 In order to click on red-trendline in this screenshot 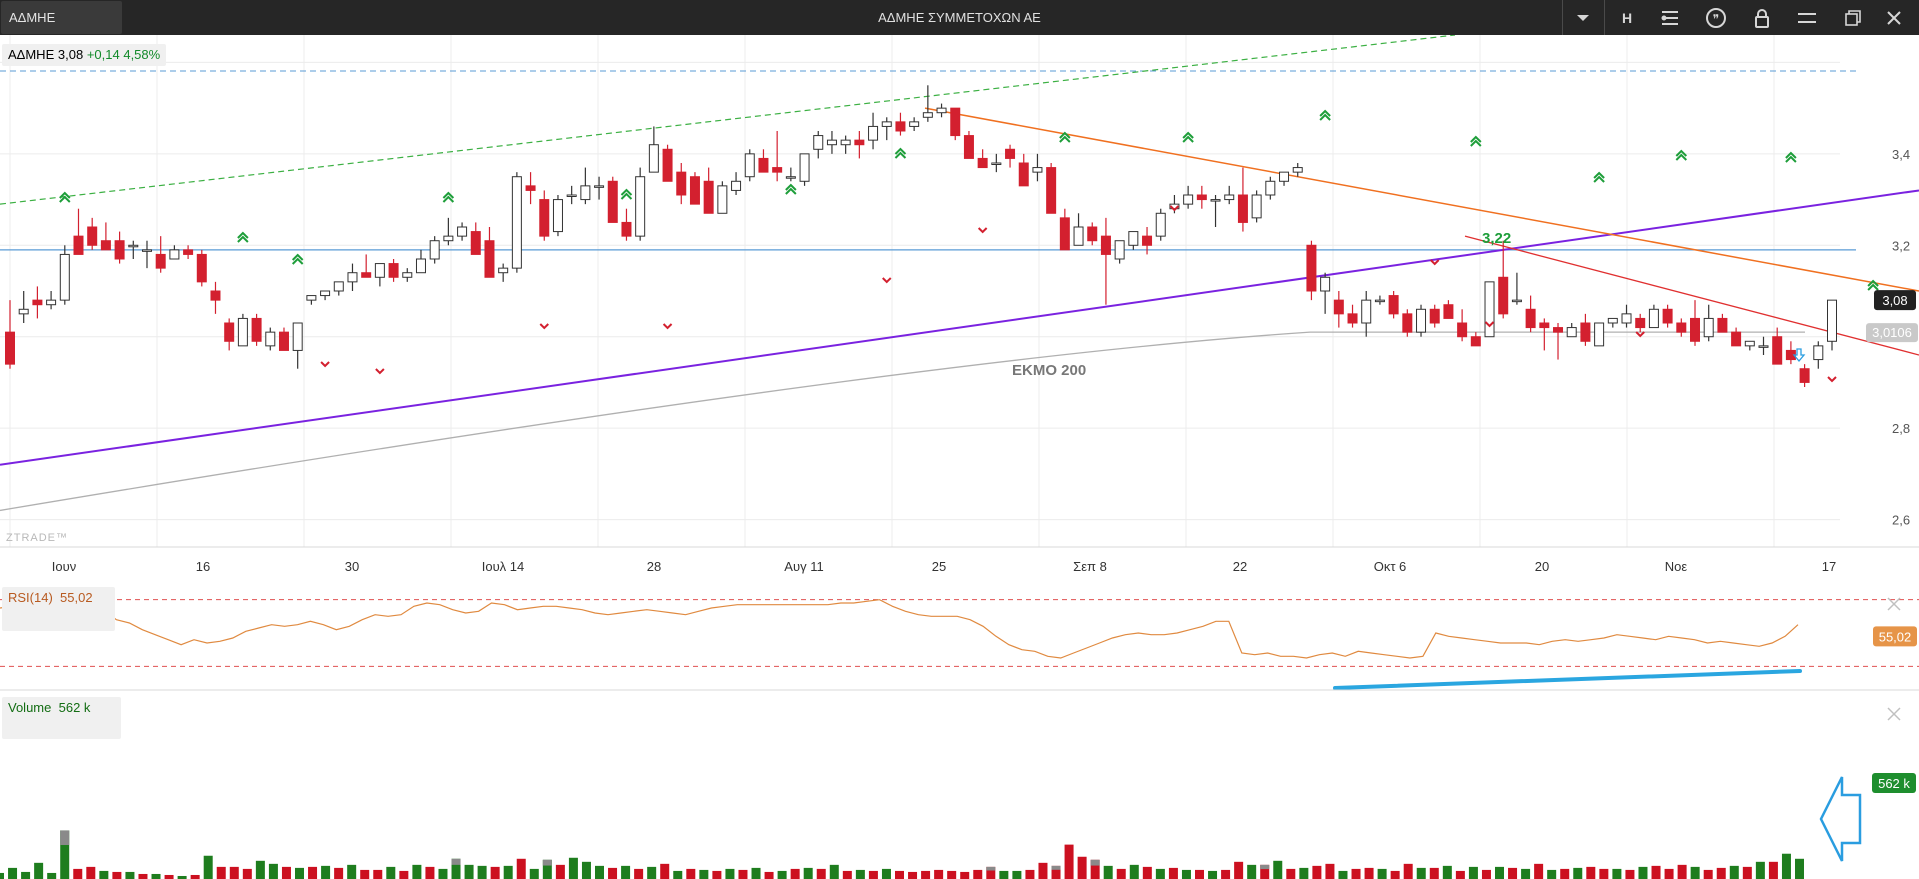, I will do `click(1691, 295)`.